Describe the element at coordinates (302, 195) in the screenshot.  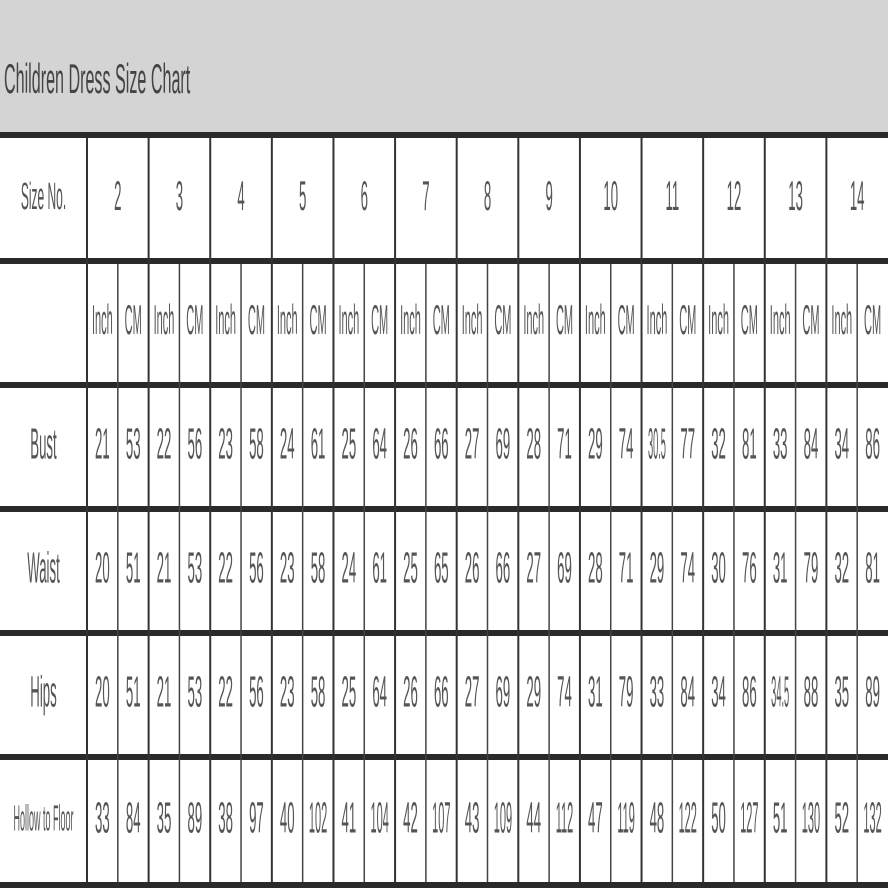
I see `size-label: 5` at that location.